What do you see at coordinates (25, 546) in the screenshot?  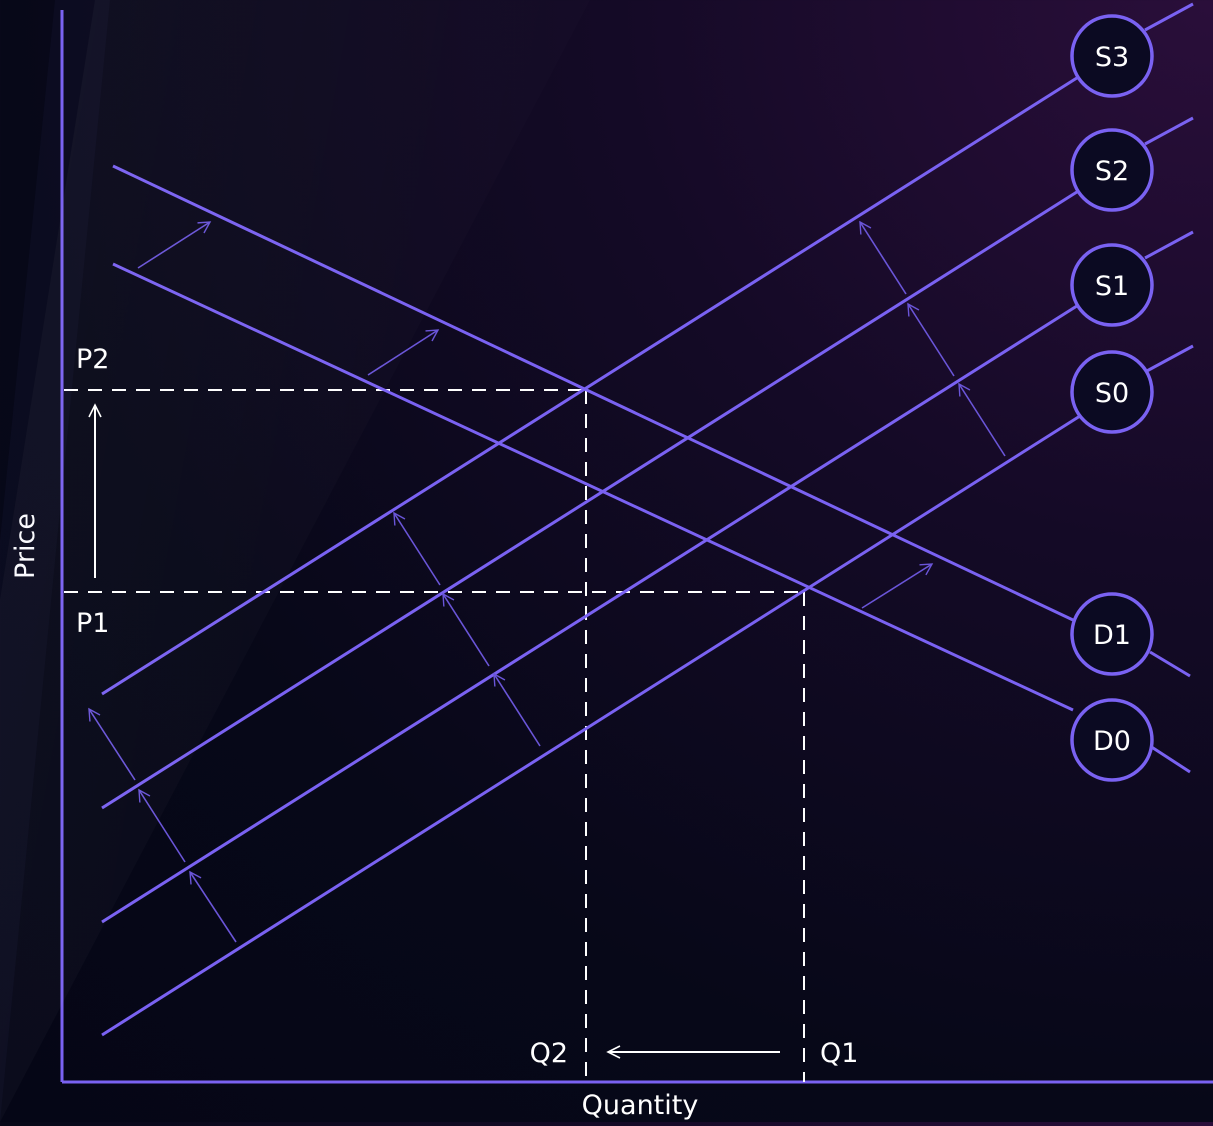 I see `y-axis-label: Price` at bounding box center [25, 546].